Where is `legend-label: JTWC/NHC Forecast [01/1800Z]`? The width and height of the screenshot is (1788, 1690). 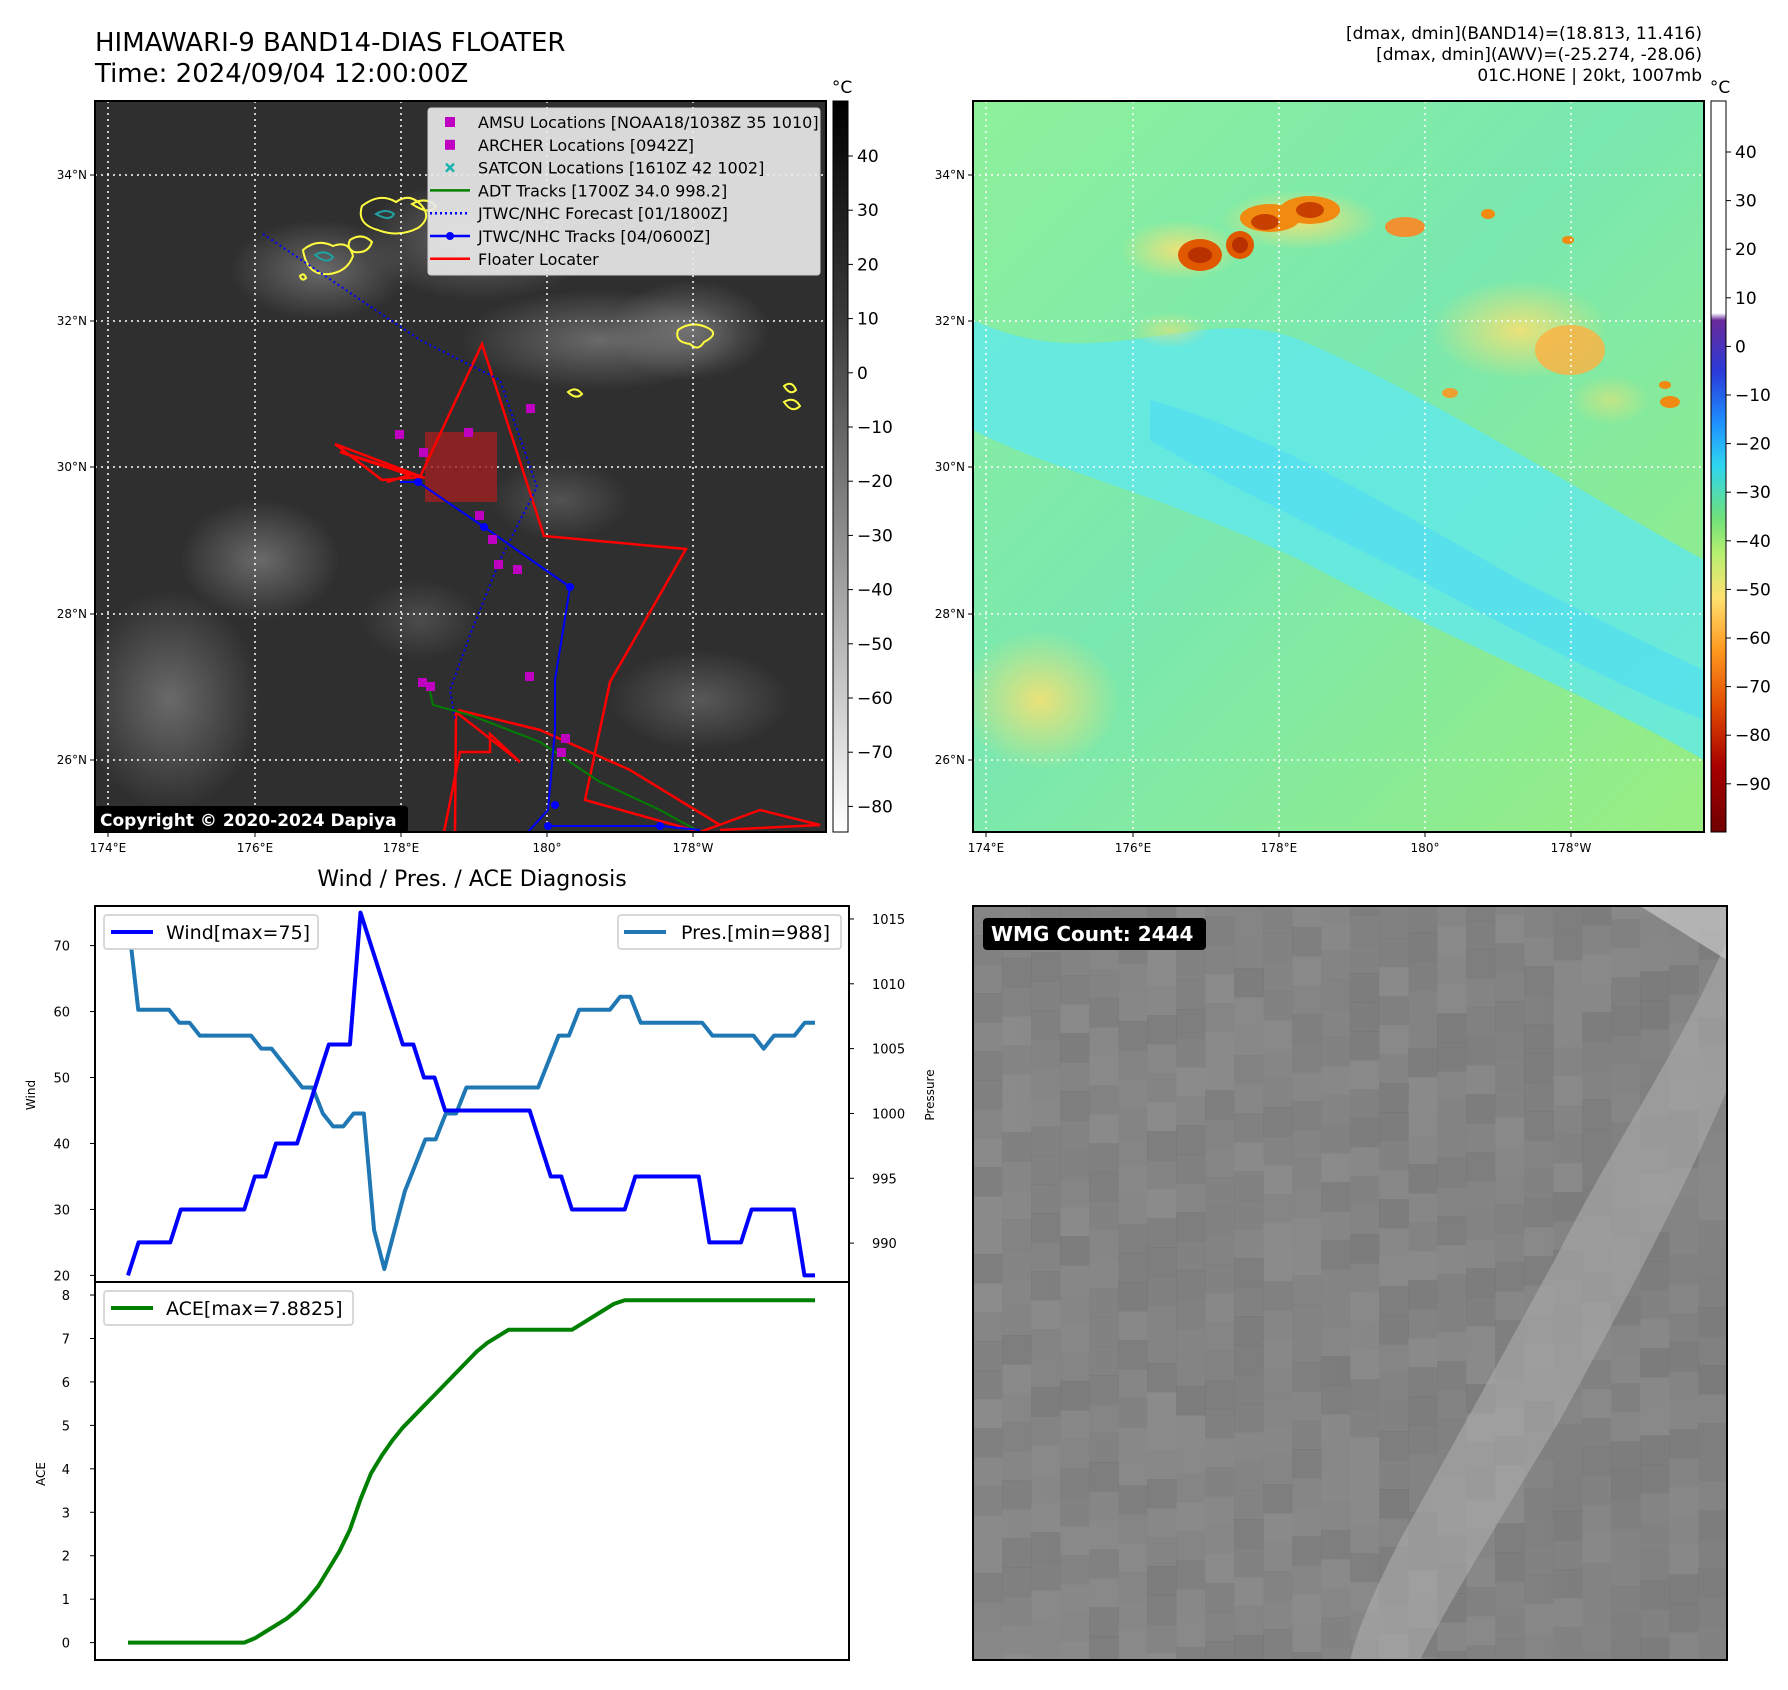
legend-label: JTWC/NHC Forecast [01/1800Z] is located at coordinates (602, 213).